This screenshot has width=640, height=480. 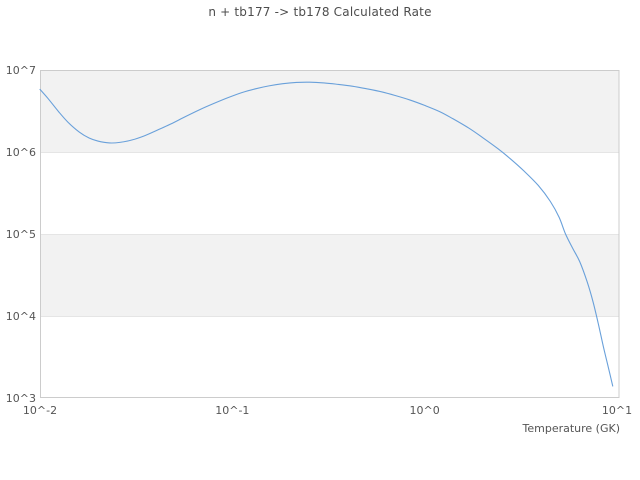 What do you see at coordinates (40, 410) in the screenshot?
I see `x-tick-label: 10^-2` at bounding box center [40, 410].